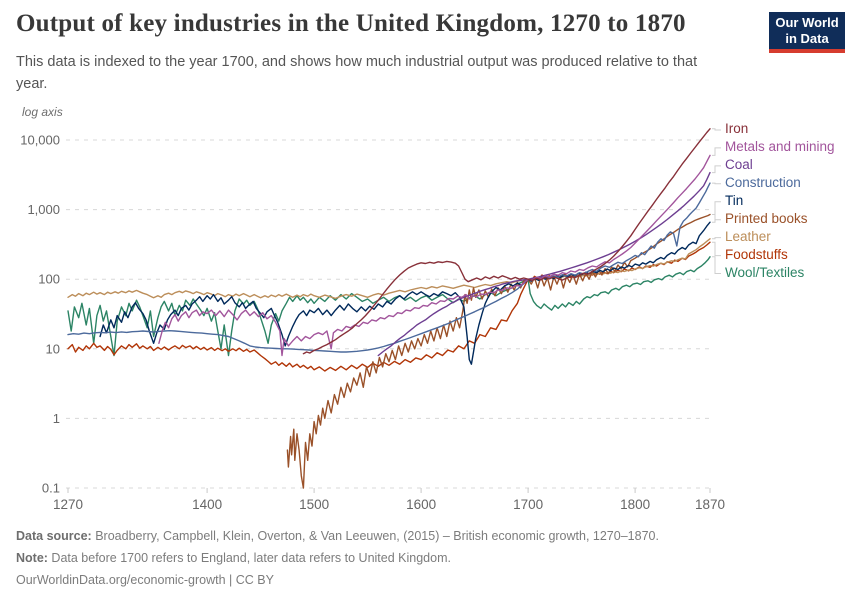 Image resolution: width=850 pixels, height=600 pixels. Describe the element at coordinates (421, 504) in the screenshot. I see `x-axis-tick-label: 1600` at that location.